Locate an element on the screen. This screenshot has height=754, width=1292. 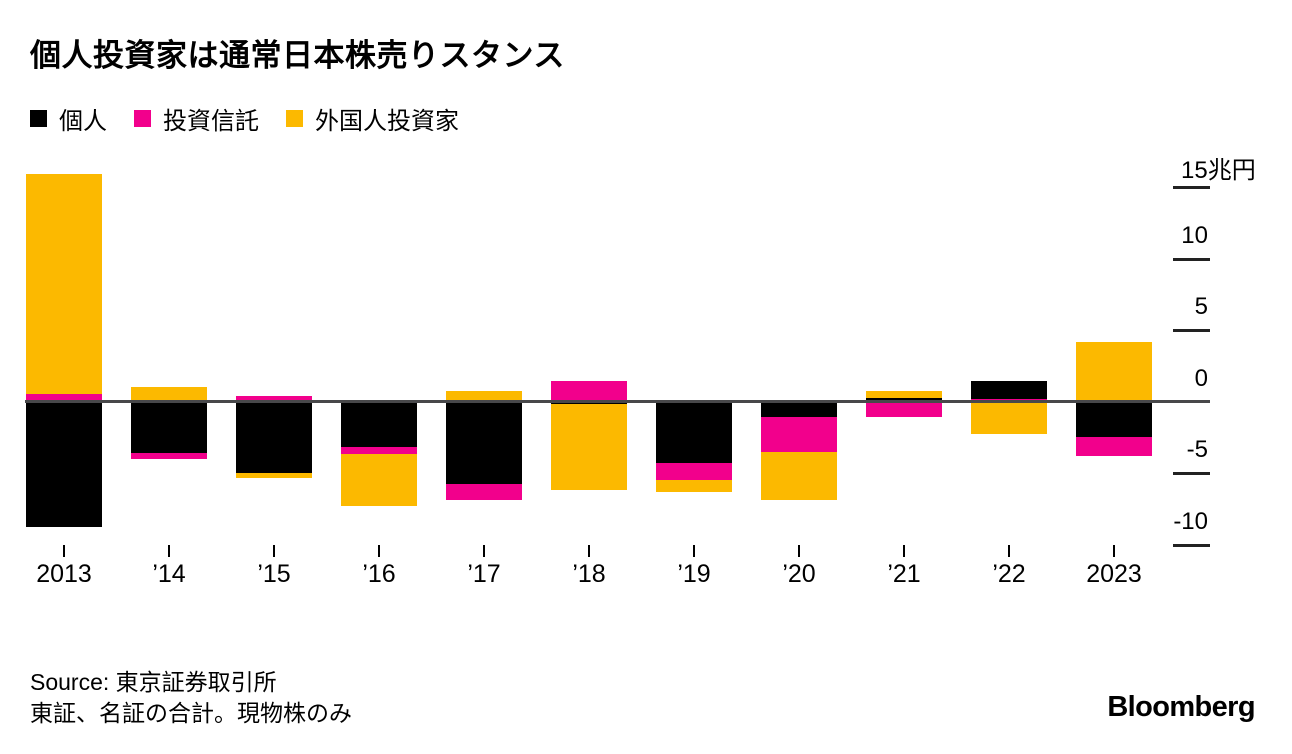
bar-’20-individual is located at coordinates (799, 409).